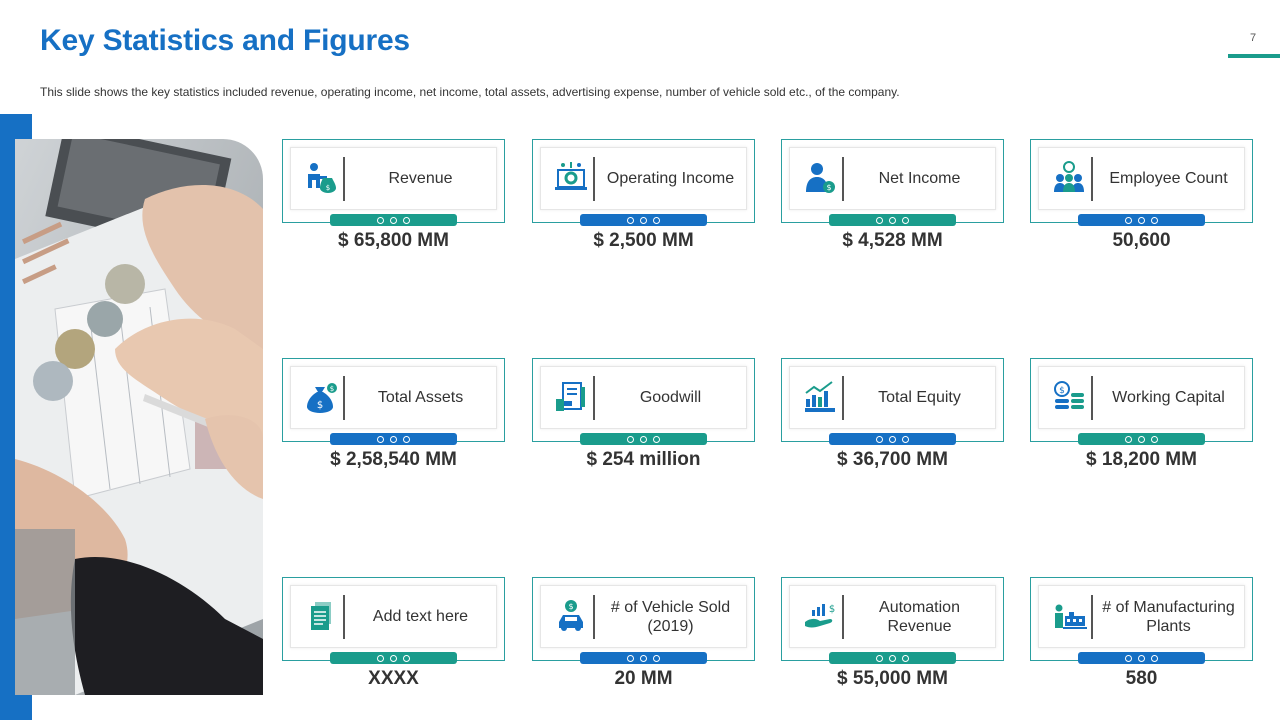 The height and width of the screenshot is (720, 1280). What do you see at coordinates (919, 616) in the screenshot?
I see `card-label: Automation Revenue` at bounding box center [919, 616].